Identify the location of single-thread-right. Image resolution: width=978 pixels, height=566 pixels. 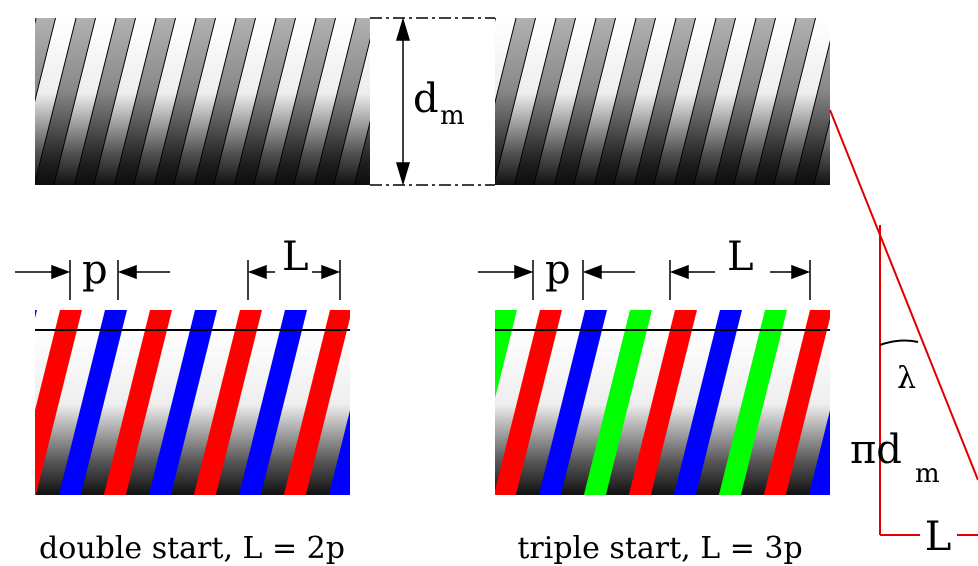
(662, 101).